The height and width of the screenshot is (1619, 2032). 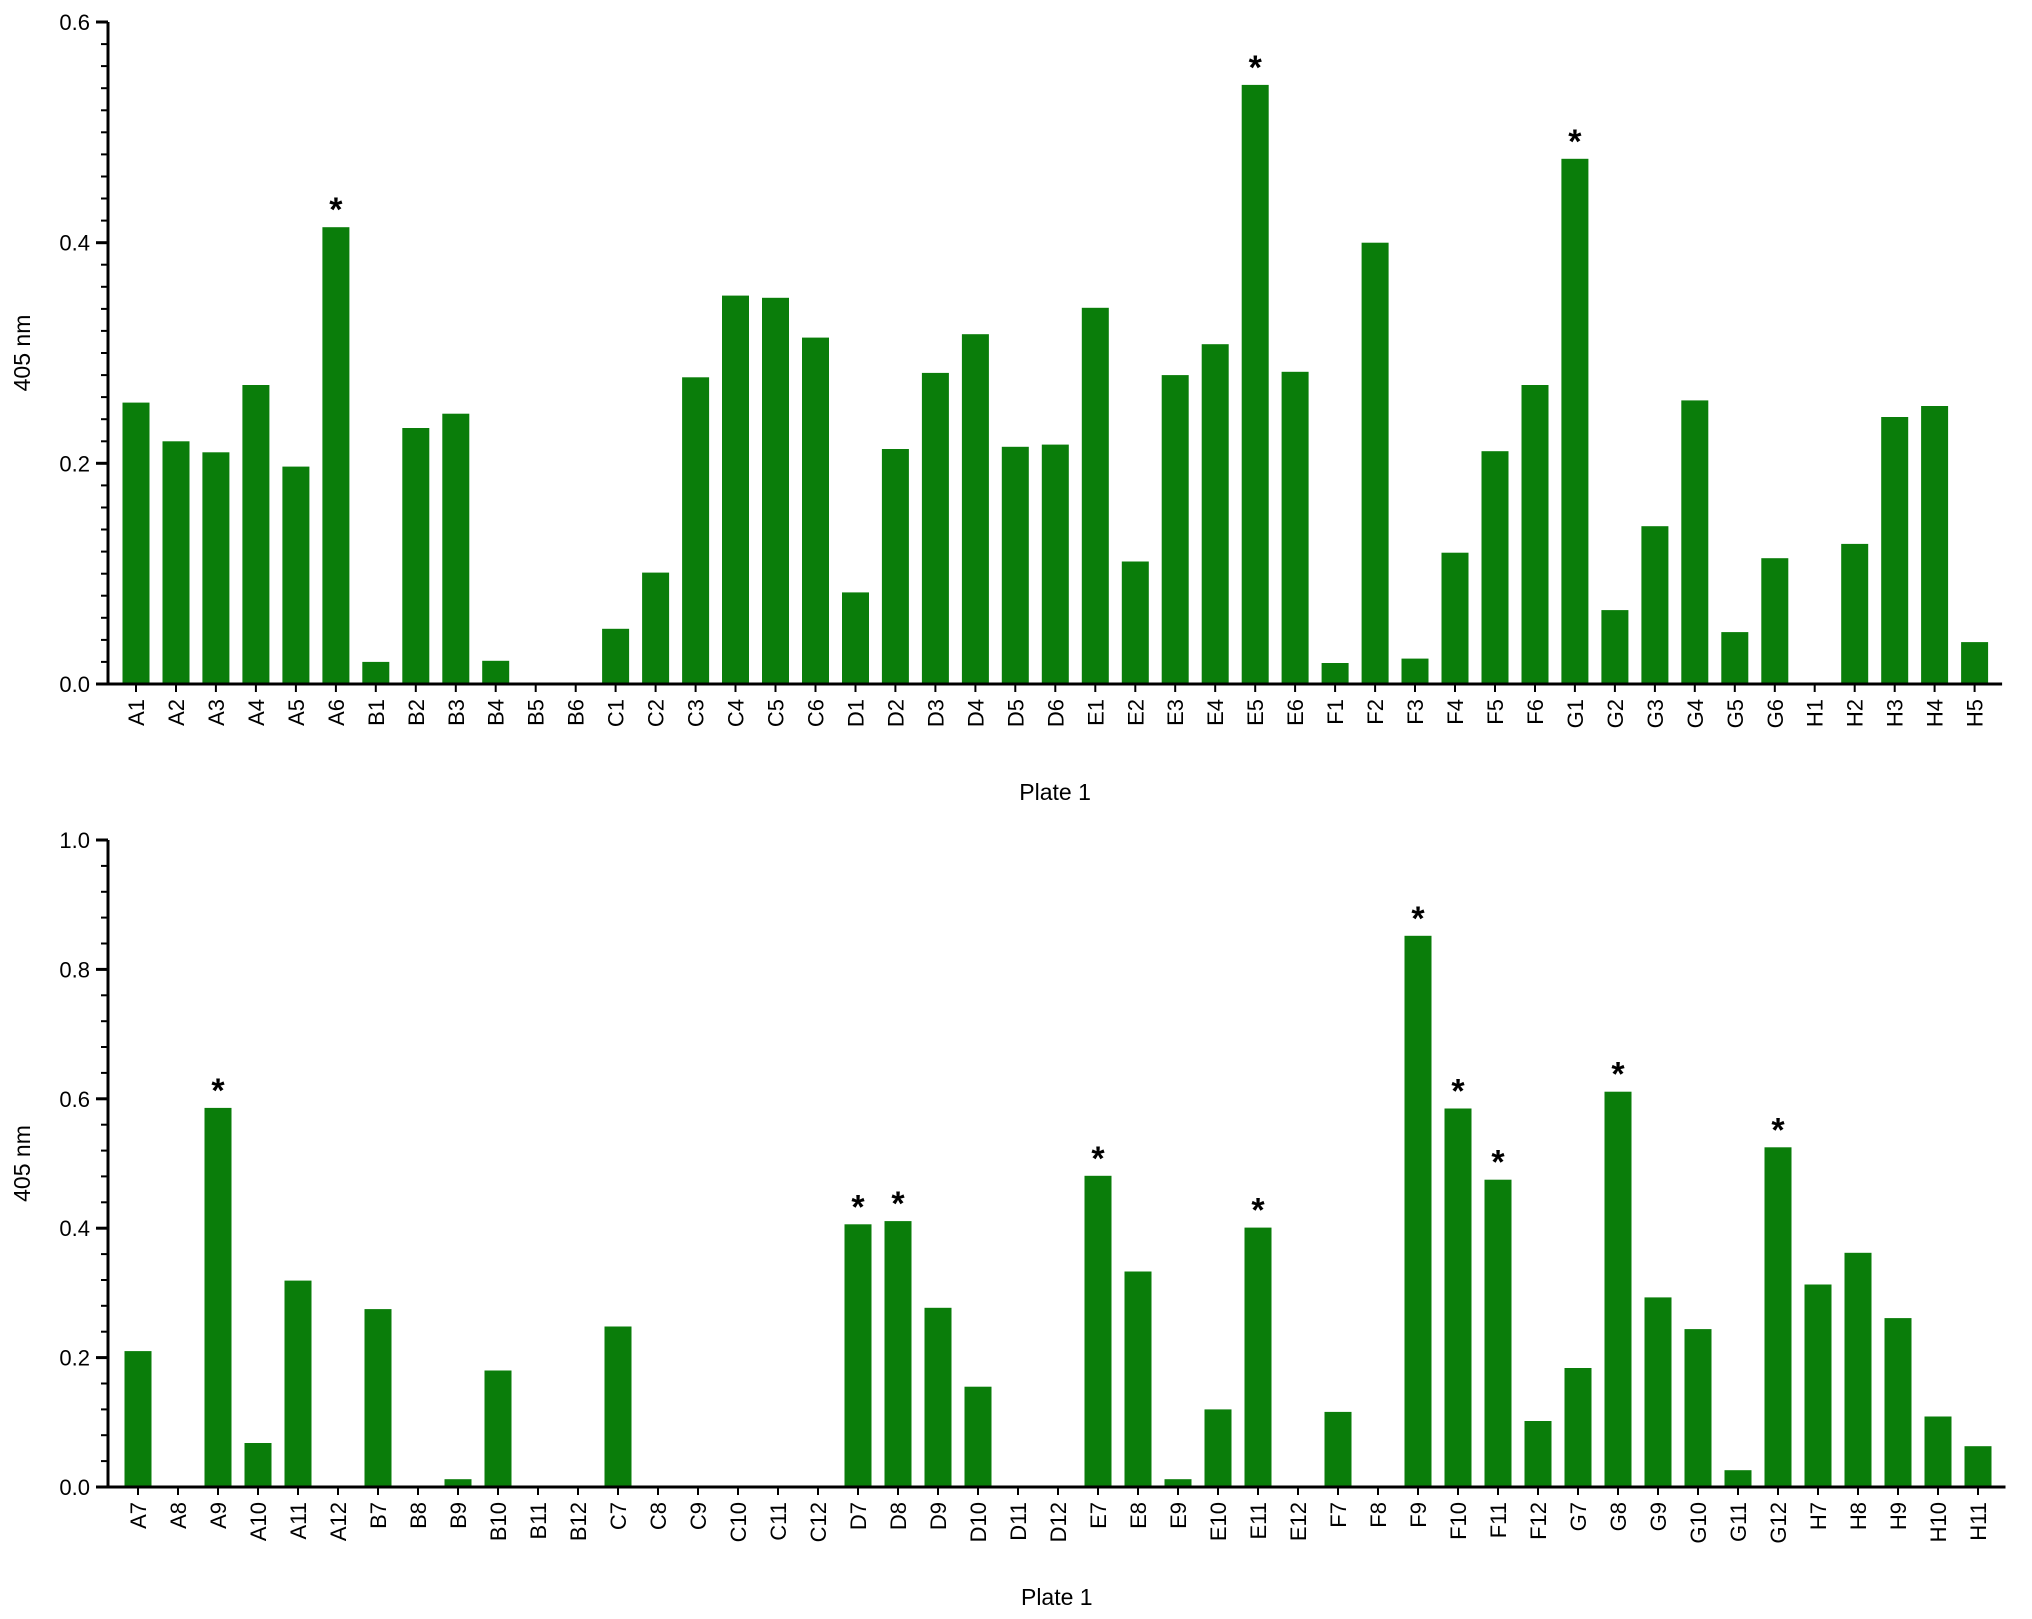 I want to click on x-tick-label-D9: D9, so click(x=938, y=1516).